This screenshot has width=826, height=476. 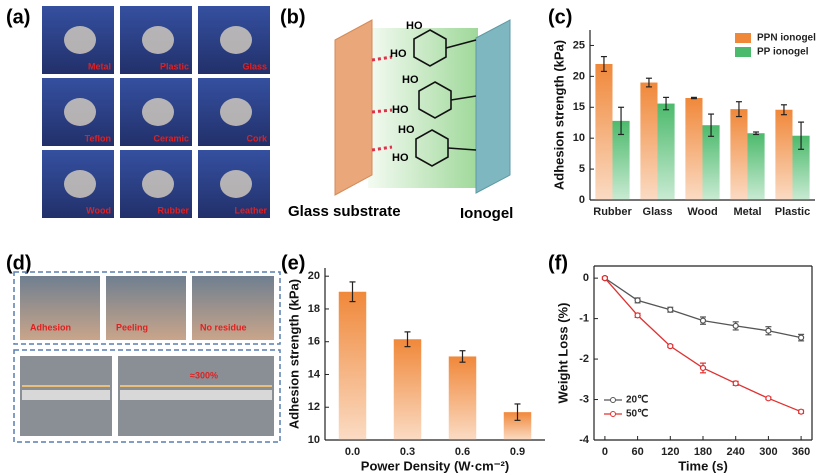 I want to click on y-tick-label: 15, so click(x=579, y=107).